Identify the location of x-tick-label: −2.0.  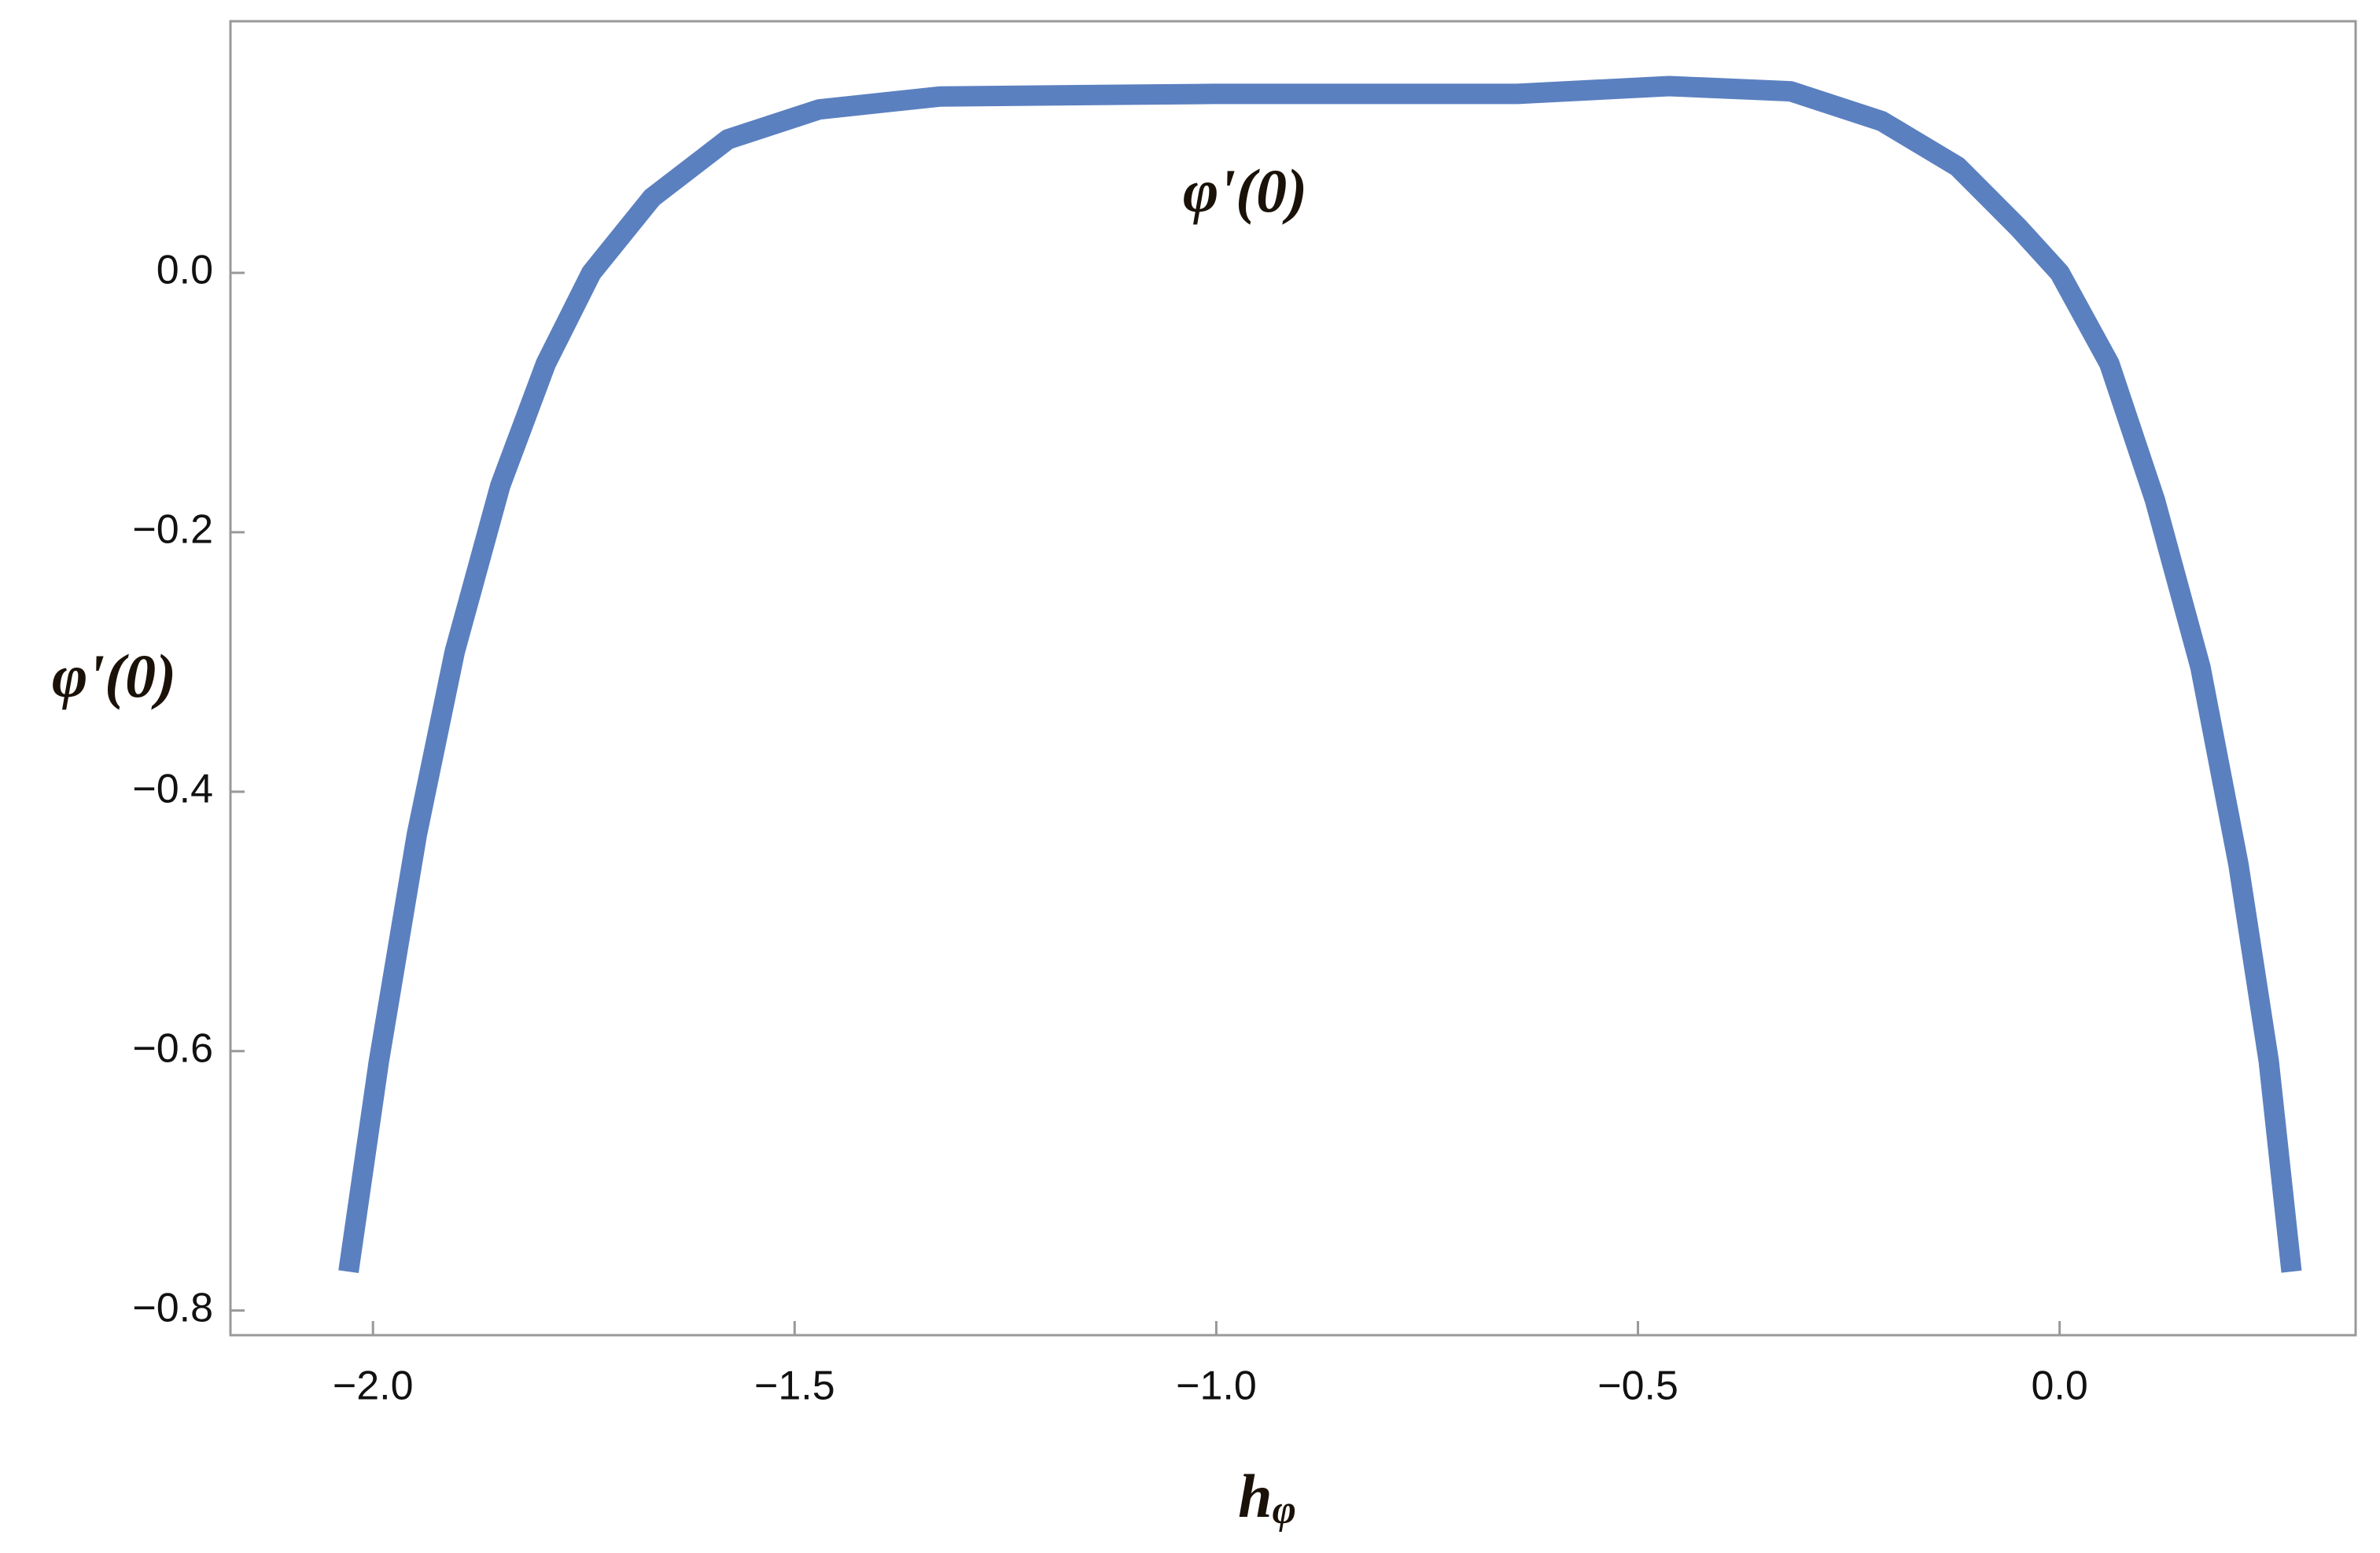
(373, 1386).